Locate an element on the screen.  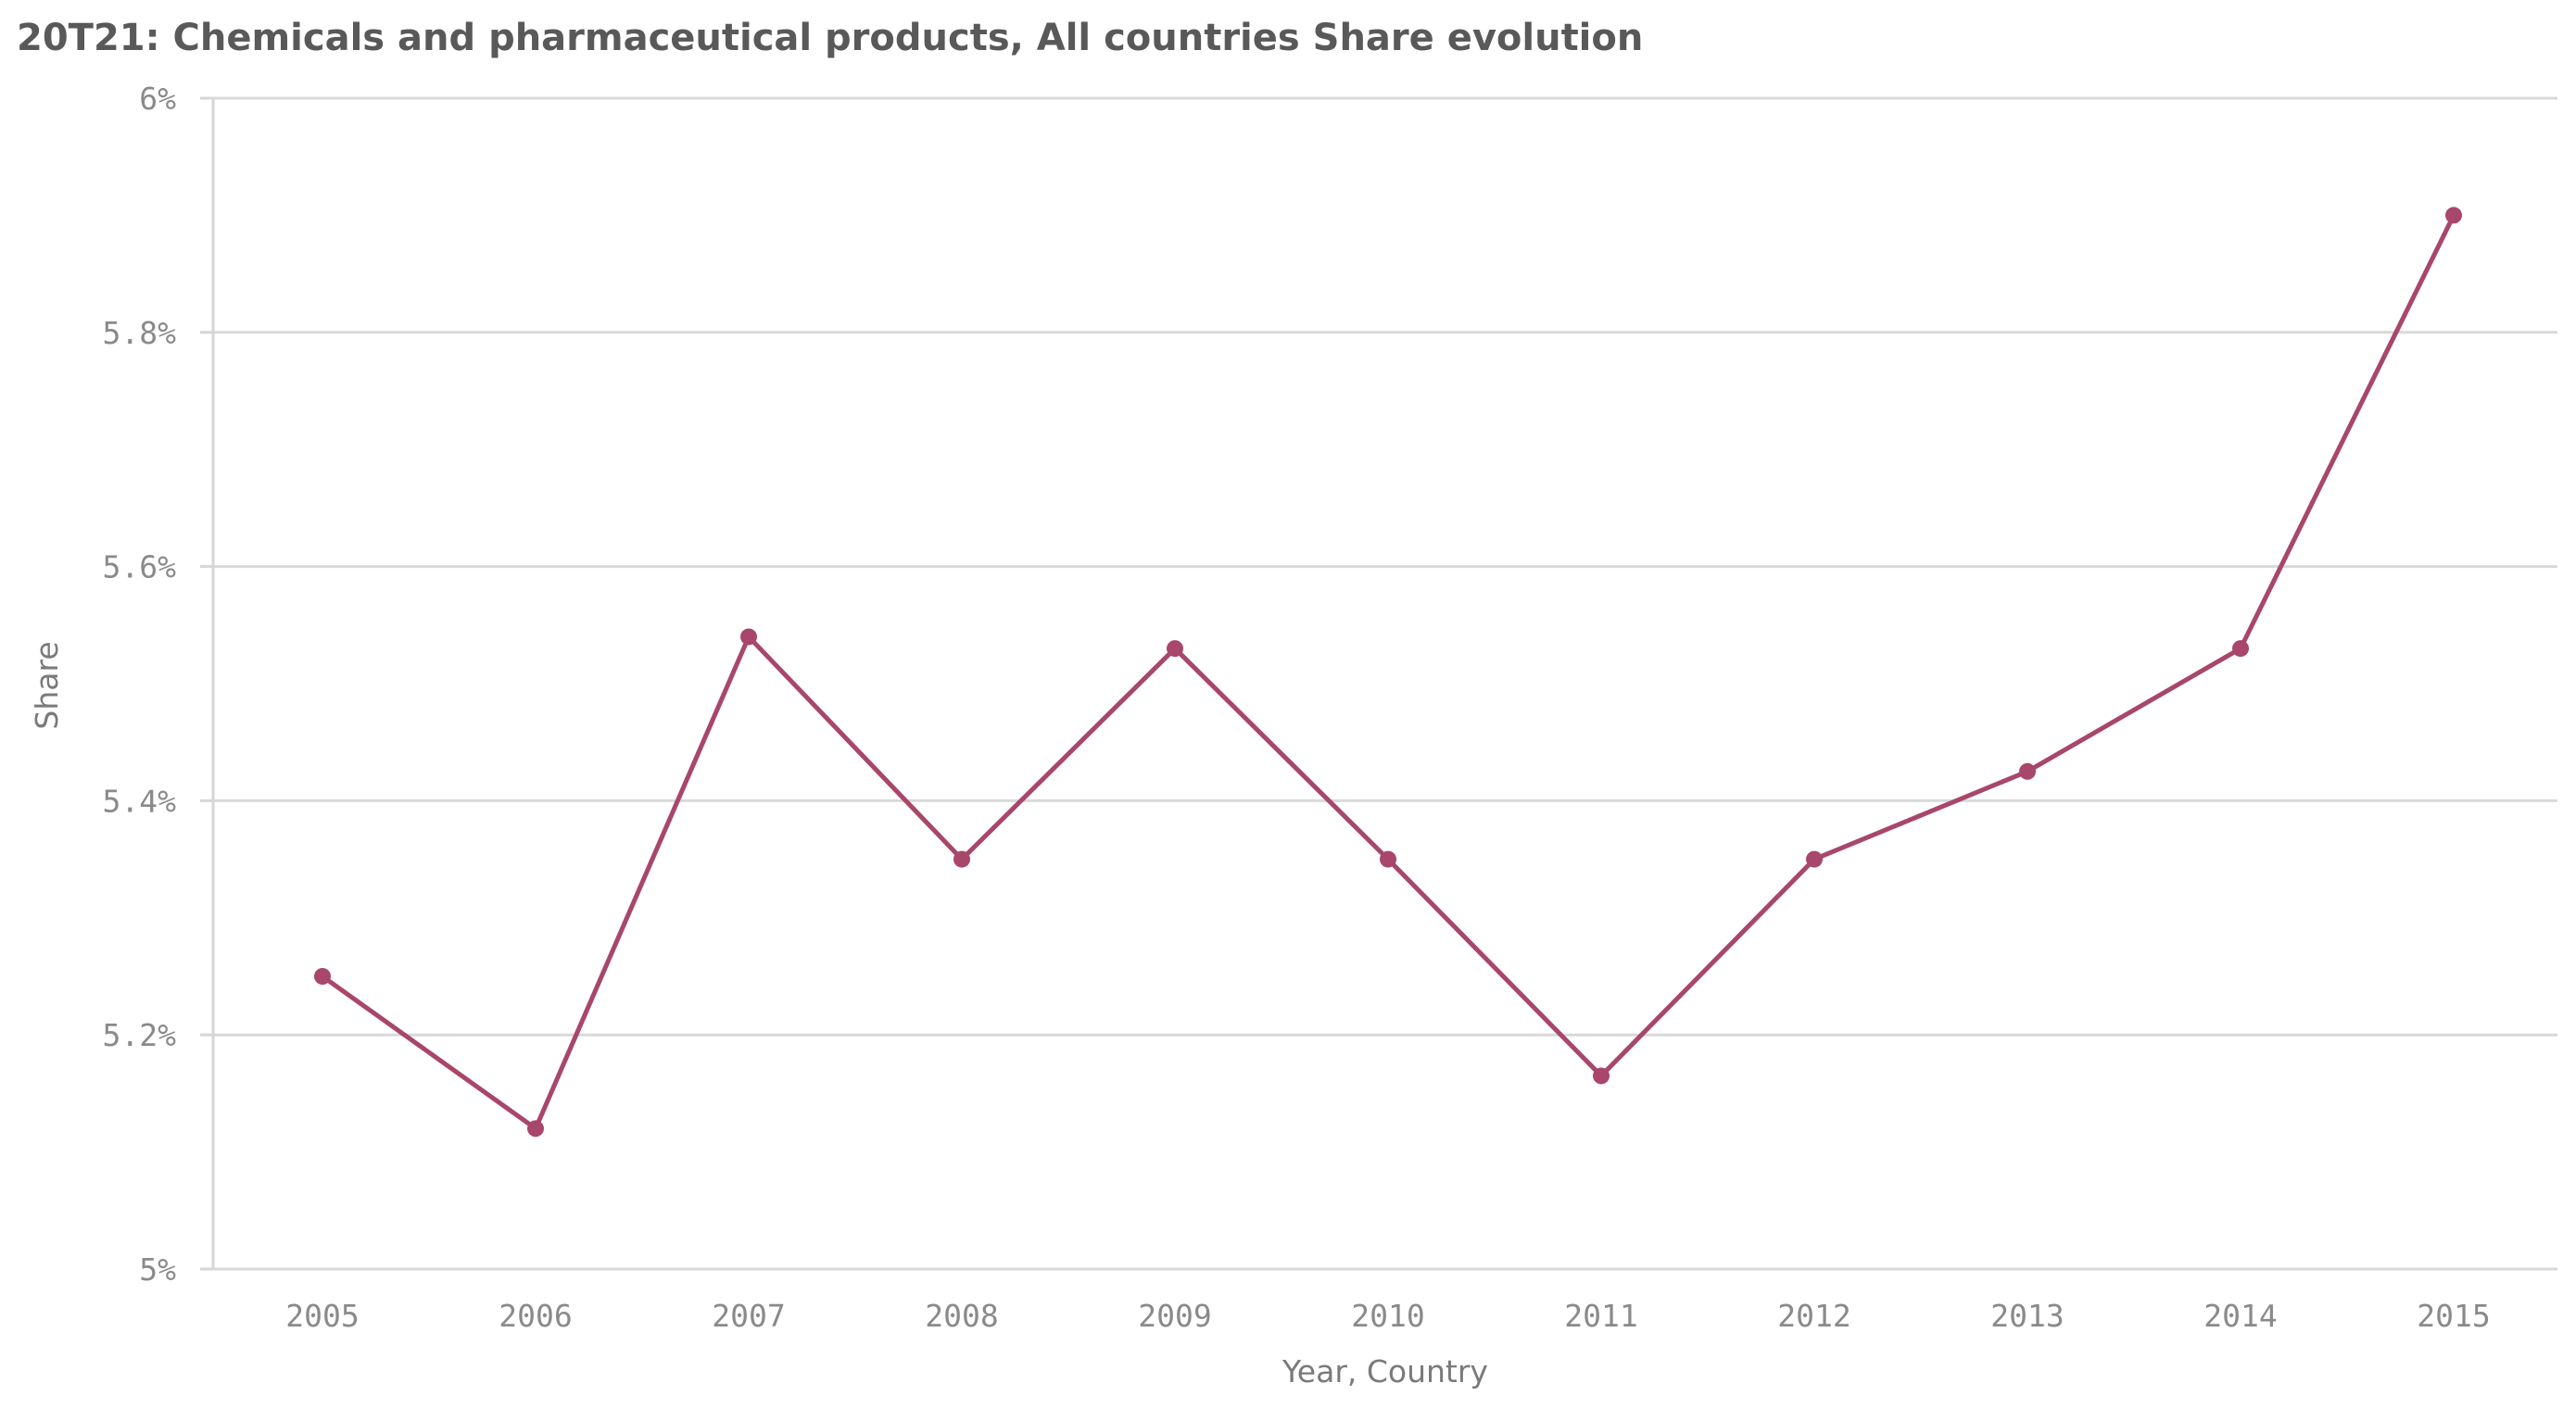
y-tick-label: 5.6% is located at coordinates (140, 567).